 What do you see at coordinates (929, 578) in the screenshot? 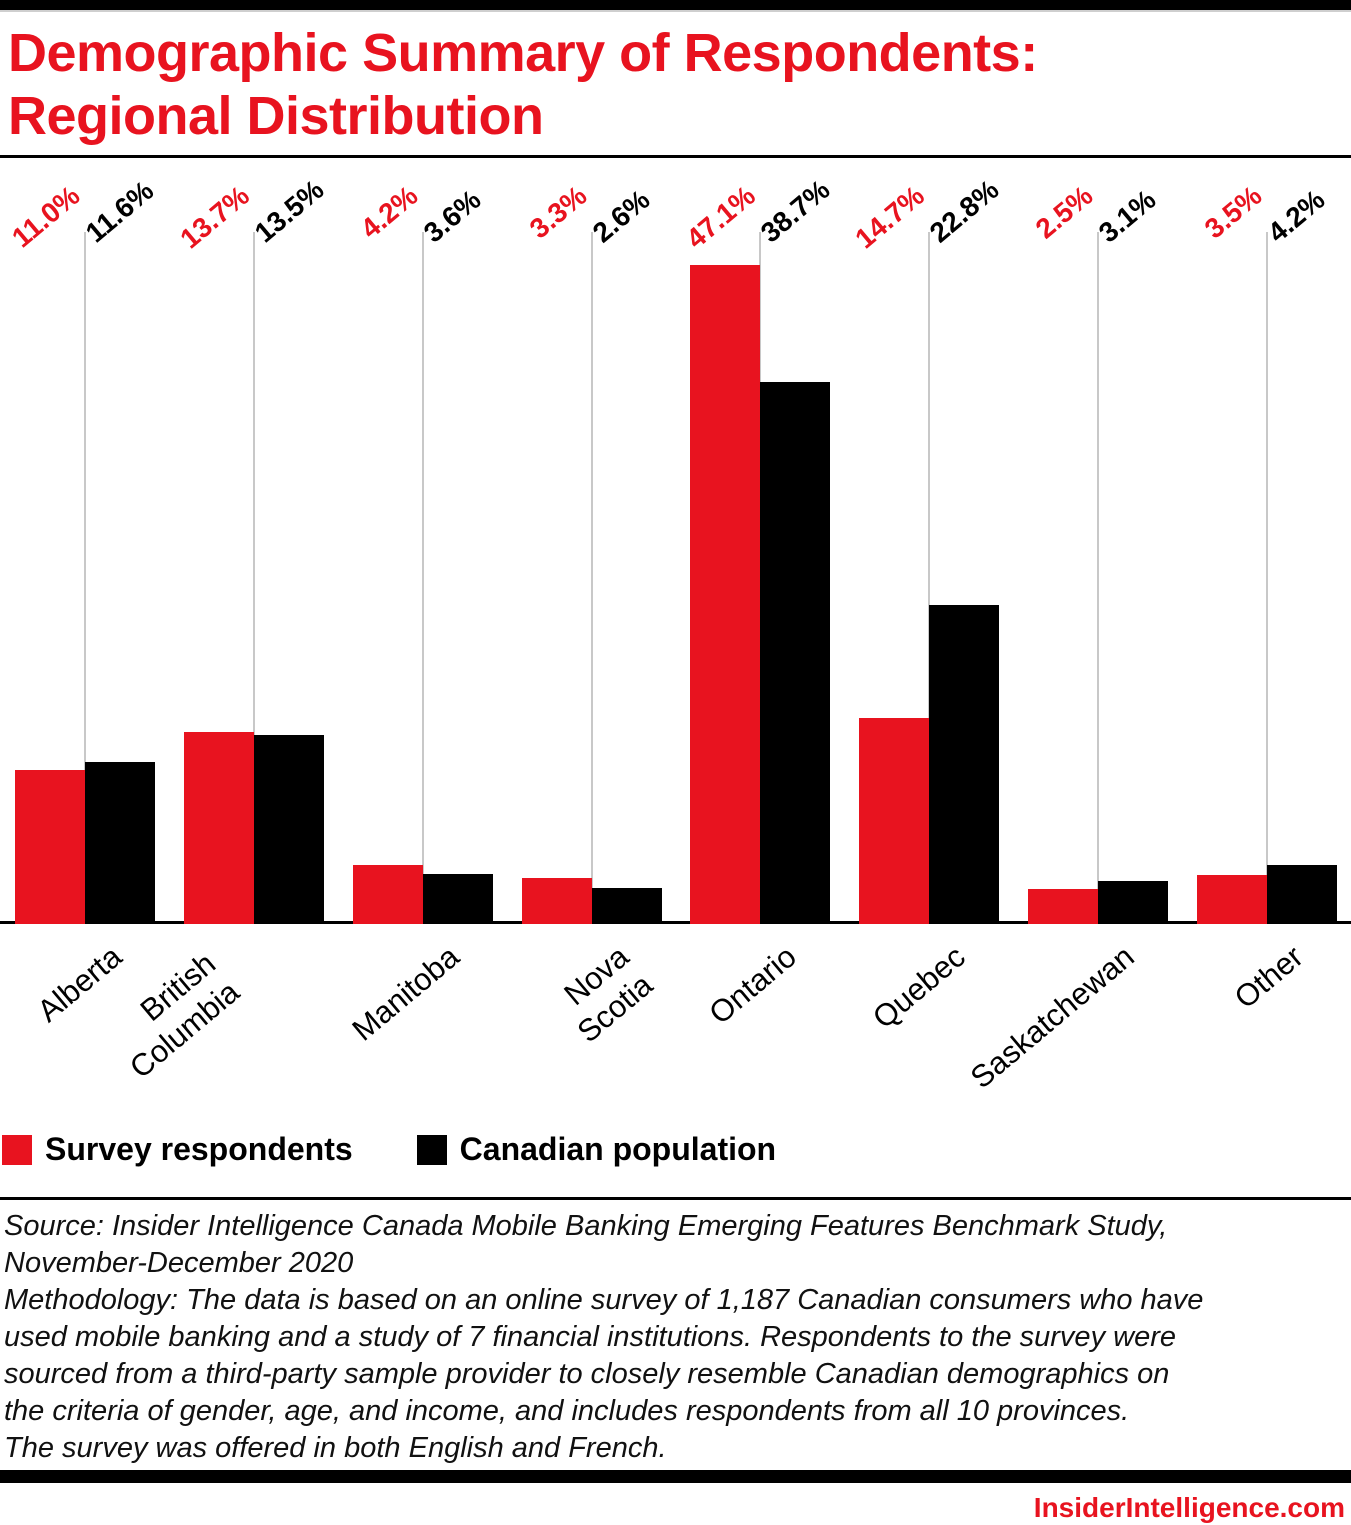
I see `gridline-quebec` at bounding box center [929, 578].